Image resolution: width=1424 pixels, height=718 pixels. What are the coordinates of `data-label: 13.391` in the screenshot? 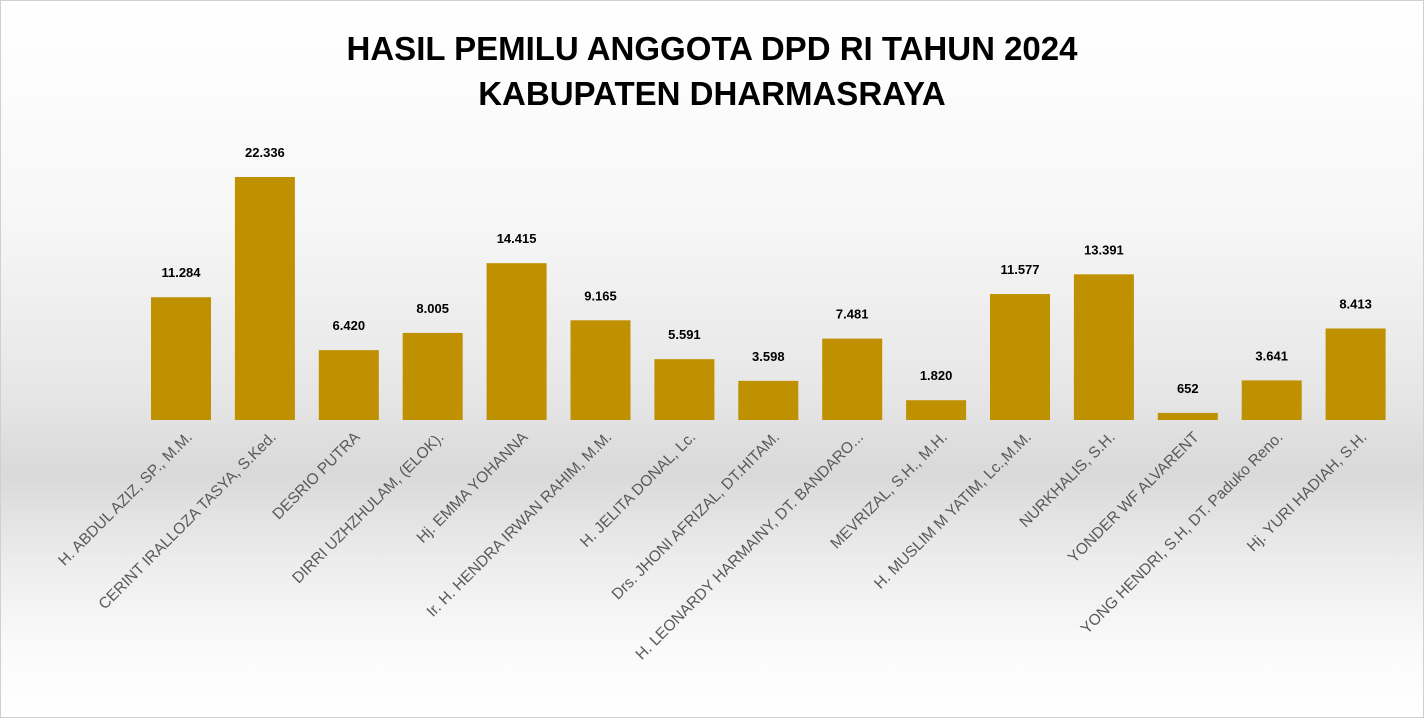 It's located at (1104, 249).